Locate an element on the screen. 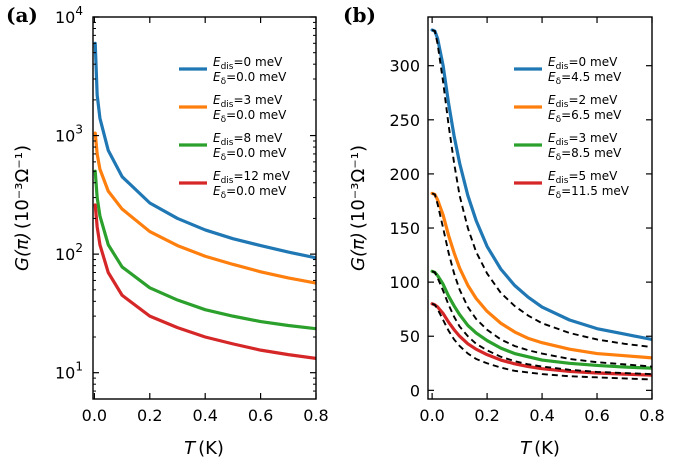  panel-b-legend-line2-2: Eδ=8.5 meV is located at coordinates (585, 154).